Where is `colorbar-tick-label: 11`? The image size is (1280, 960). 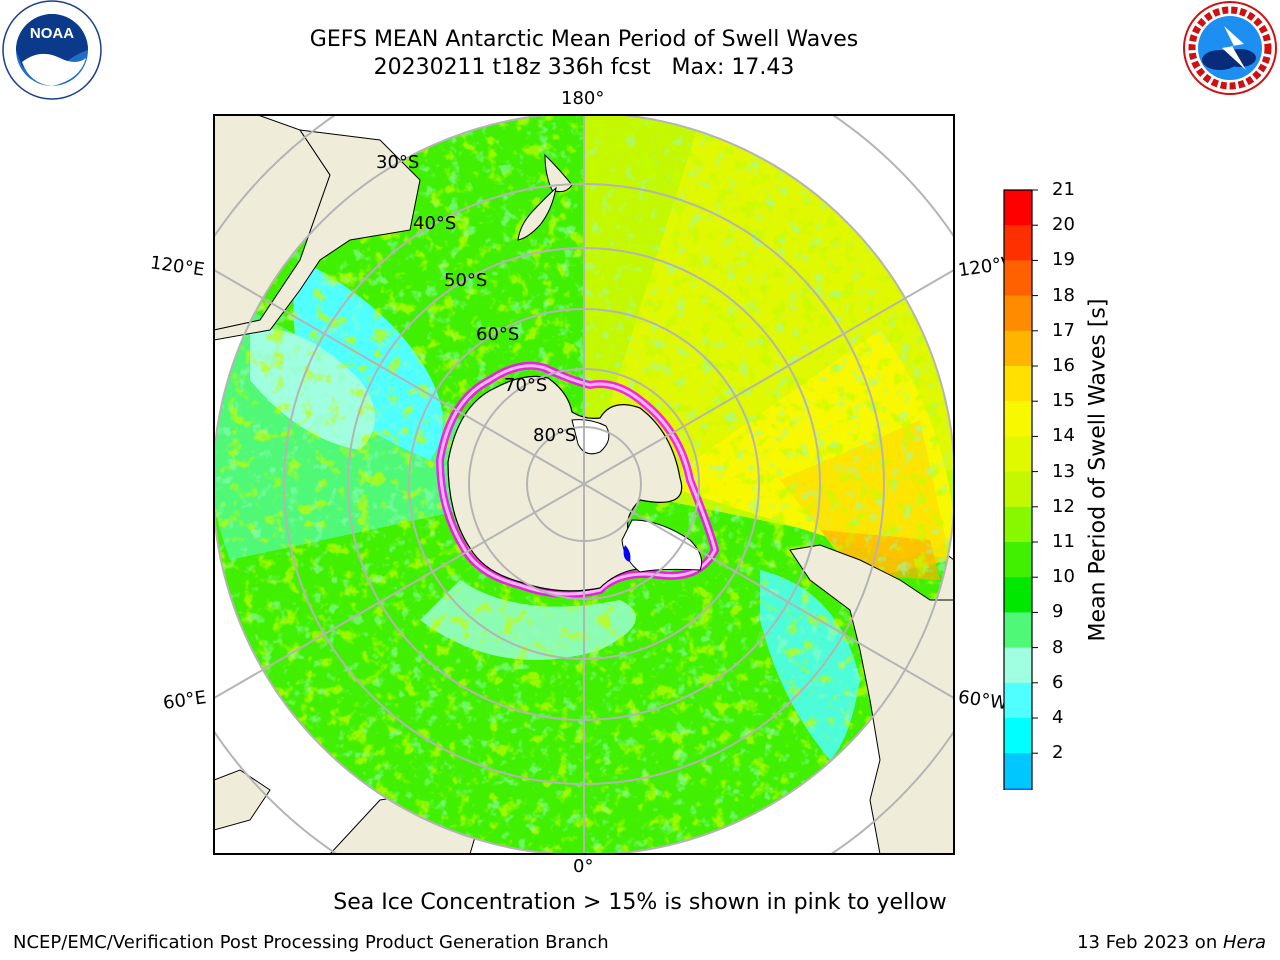
colorbar-tick-label: 11 is located at coordinates (1063, 541).